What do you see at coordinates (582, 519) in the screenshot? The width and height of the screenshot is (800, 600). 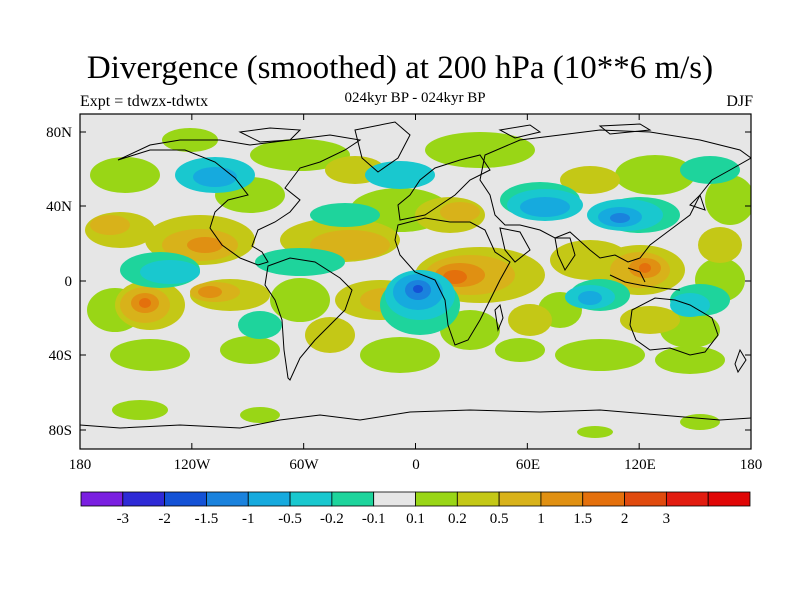 I see `colorbar-label: 1.5` at bounding box center [582, 519].